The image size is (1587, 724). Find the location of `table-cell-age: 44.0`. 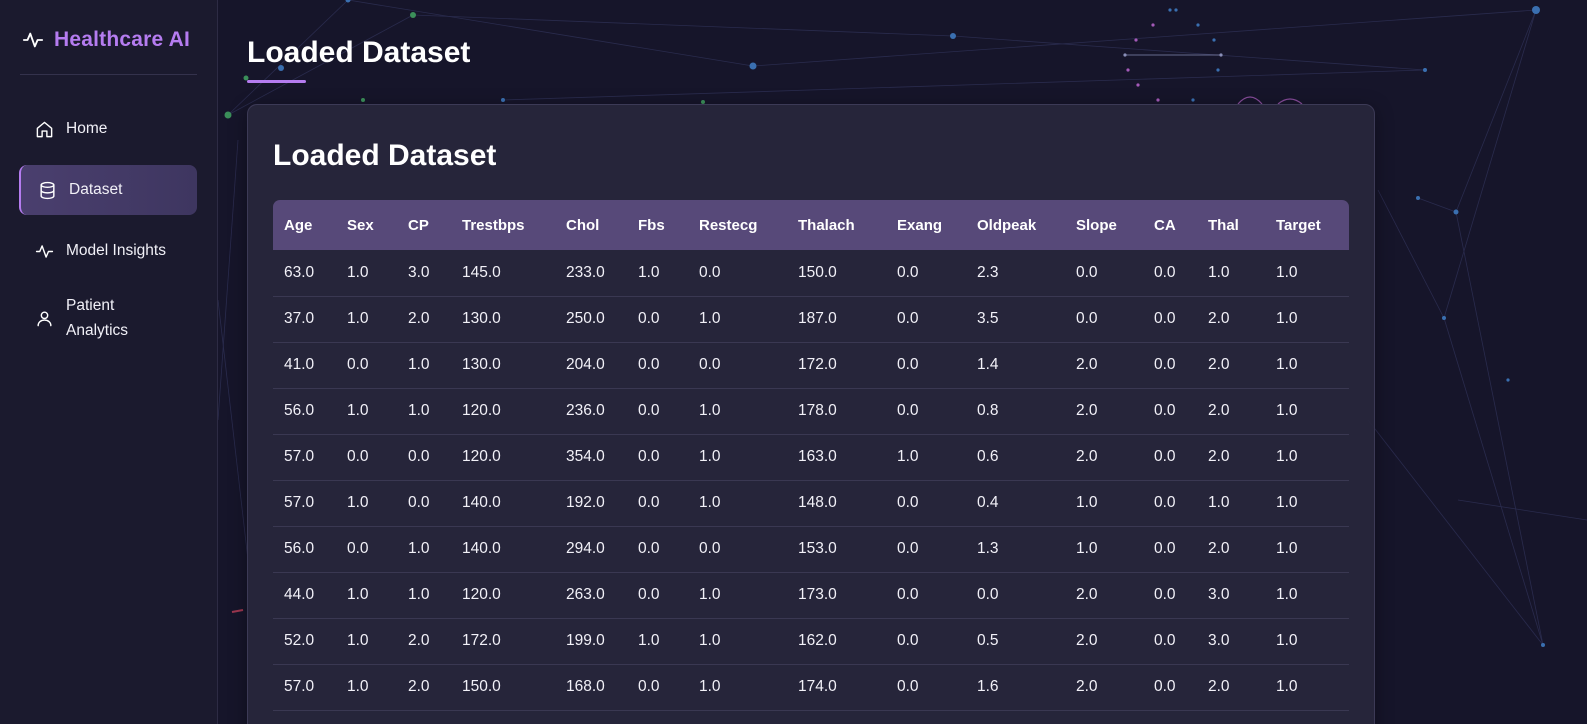

table-cell-age: 44.0 is located at coordinates (299, 594).